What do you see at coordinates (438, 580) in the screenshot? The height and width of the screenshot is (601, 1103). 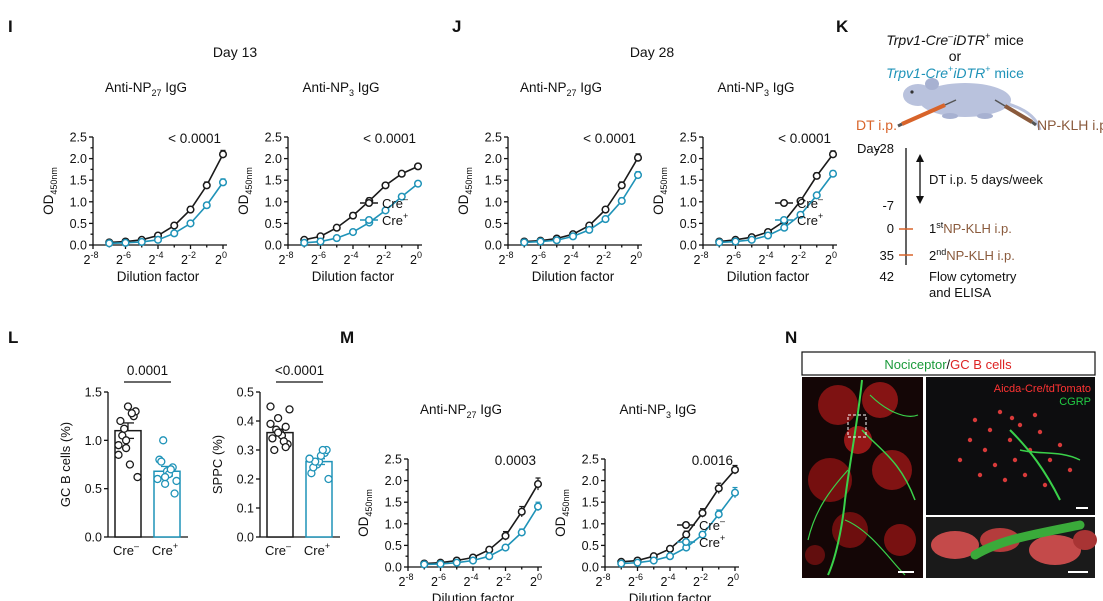 I see `m1-xtick-label: 2-6` at bounding box center [438, 580].